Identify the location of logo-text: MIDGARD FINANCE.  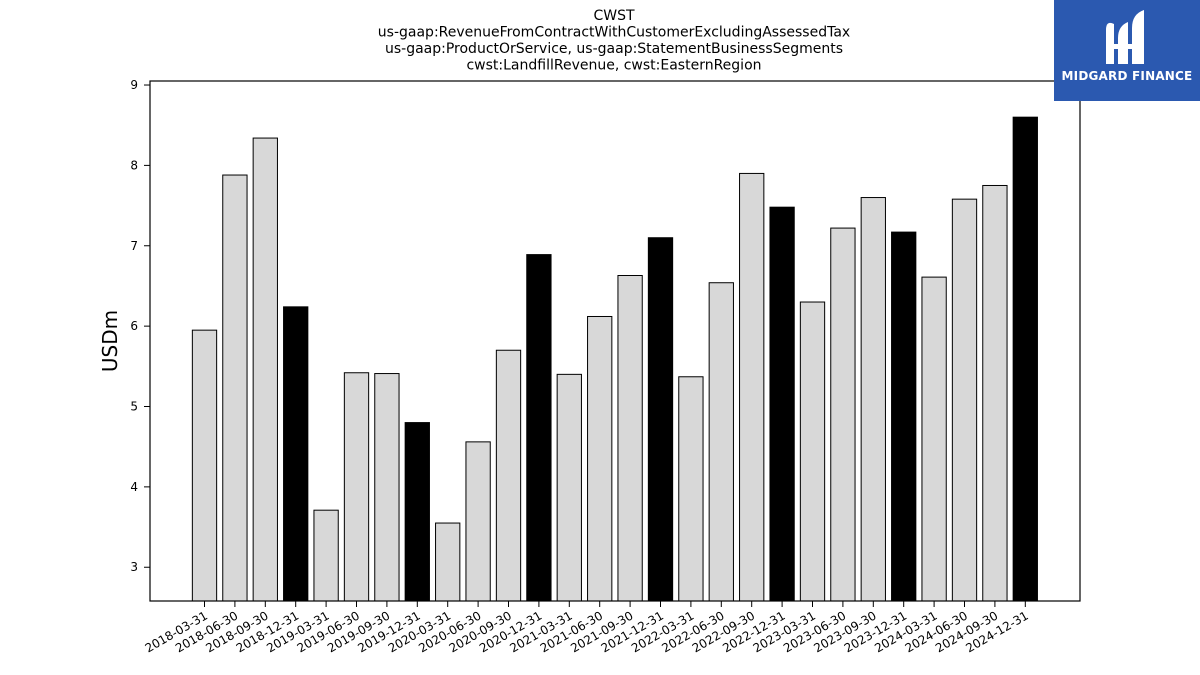
(1127, 76).